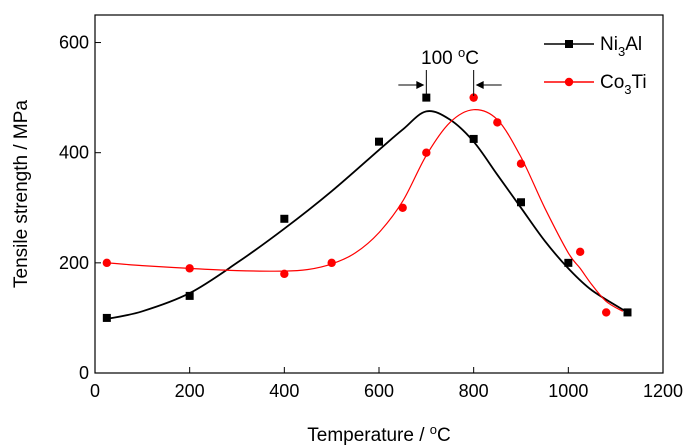 This screenshot has height=448, width=700. What do you see at coordinates (74, 153) in the screenshot?
I see `y-tick-label: 400` at bounding box center [74, 153].